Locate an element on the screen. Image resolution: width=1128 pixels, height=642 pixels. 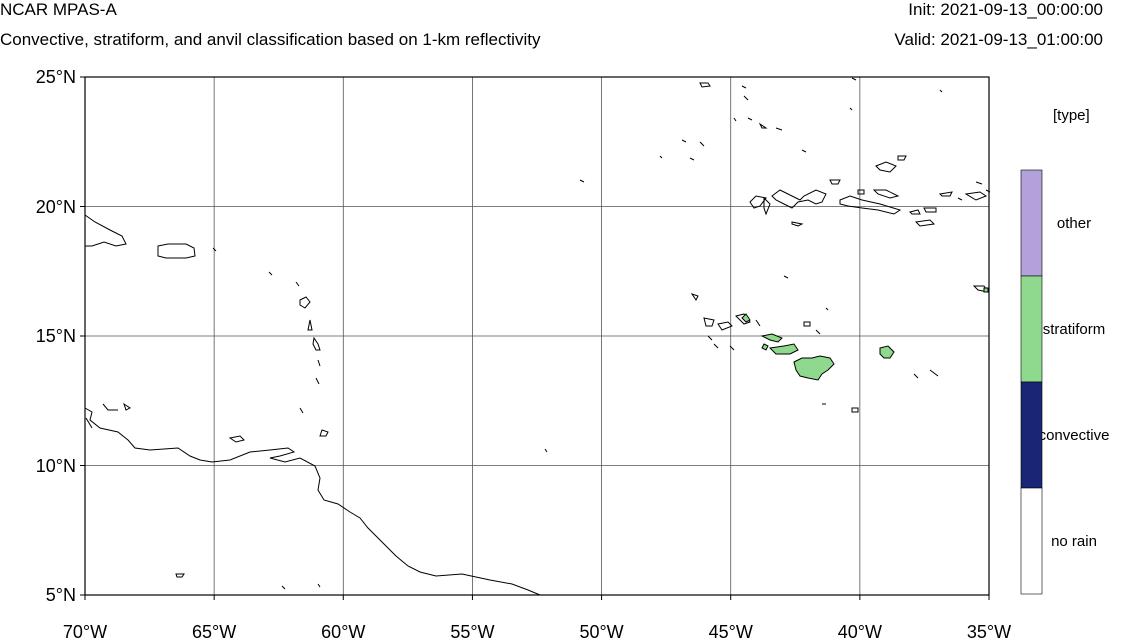
puerto-rico-coastline is located at coordinates (176, 251).